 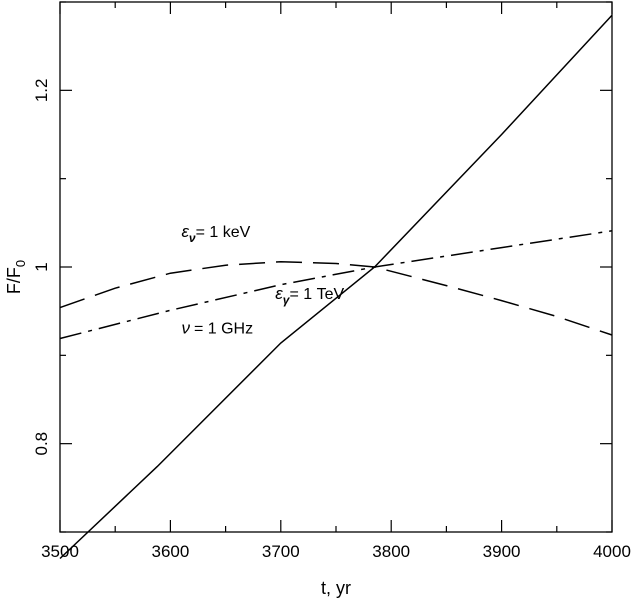 I want to click on curve-label-subscript: ν, so click(x=192, y=238).